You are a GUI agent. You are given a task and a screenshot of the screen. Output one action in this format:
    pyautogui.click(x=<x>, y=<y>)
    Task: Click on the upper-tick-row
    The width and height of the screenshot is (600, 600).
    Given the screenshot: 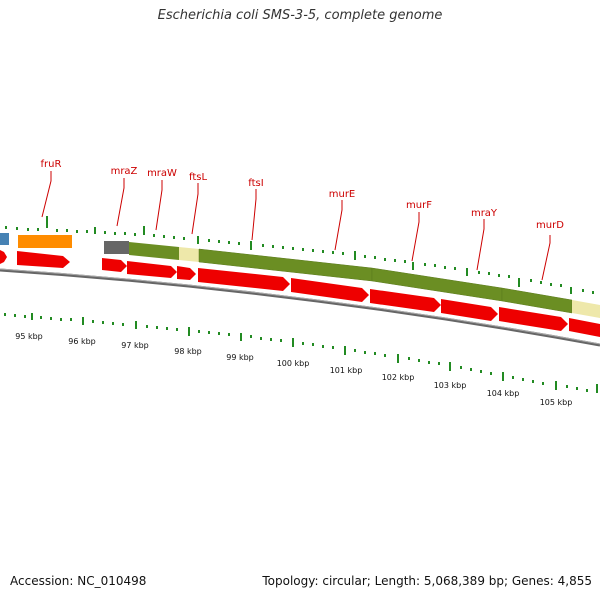 What is the action you would take?
    pyautogui.click(x=299, y=255)
    